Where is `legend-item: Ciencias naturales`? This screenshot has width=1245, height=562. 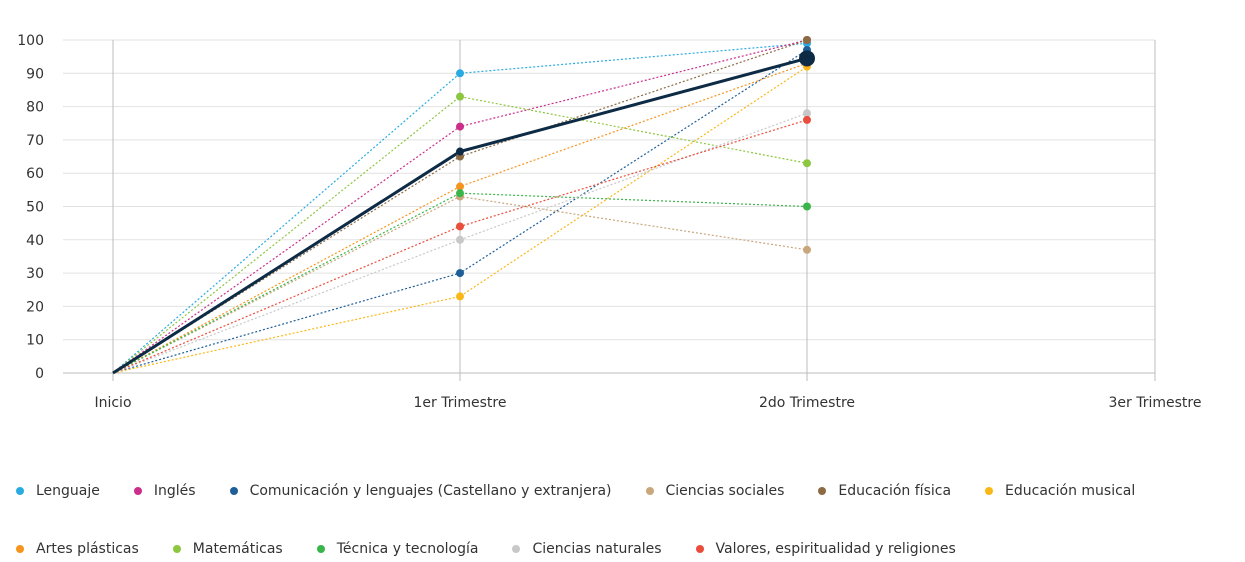
legend-item: Ciencias naturales is located at coordinates (587, 549).